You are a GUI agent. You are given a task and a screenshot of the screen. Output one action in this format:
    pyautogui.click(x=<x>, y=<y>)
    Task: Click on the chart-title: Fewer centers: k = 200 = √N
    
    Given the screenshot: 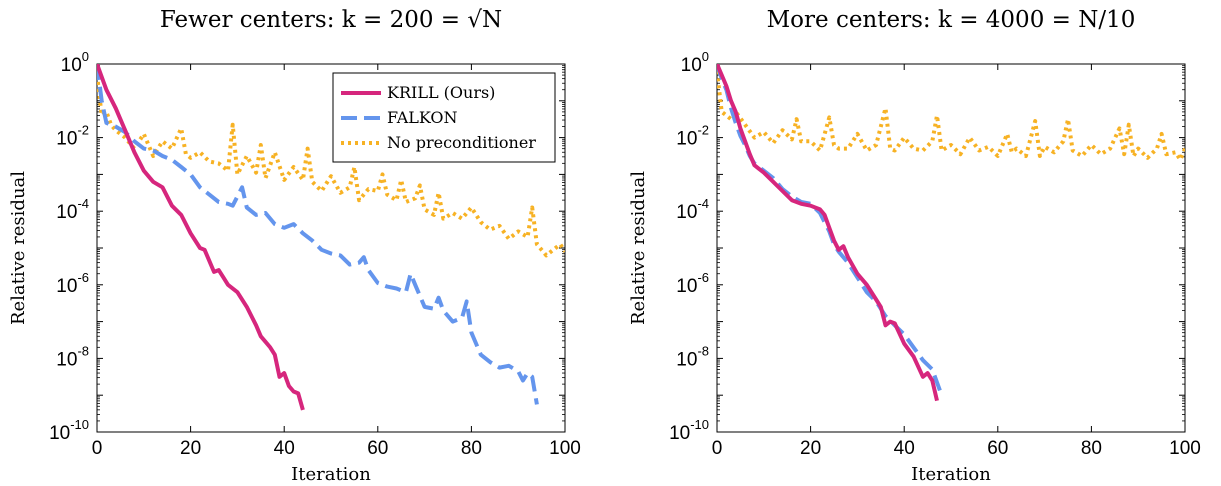 What is the action you would take?
    pyautogui.click(x=331, y=20)
    